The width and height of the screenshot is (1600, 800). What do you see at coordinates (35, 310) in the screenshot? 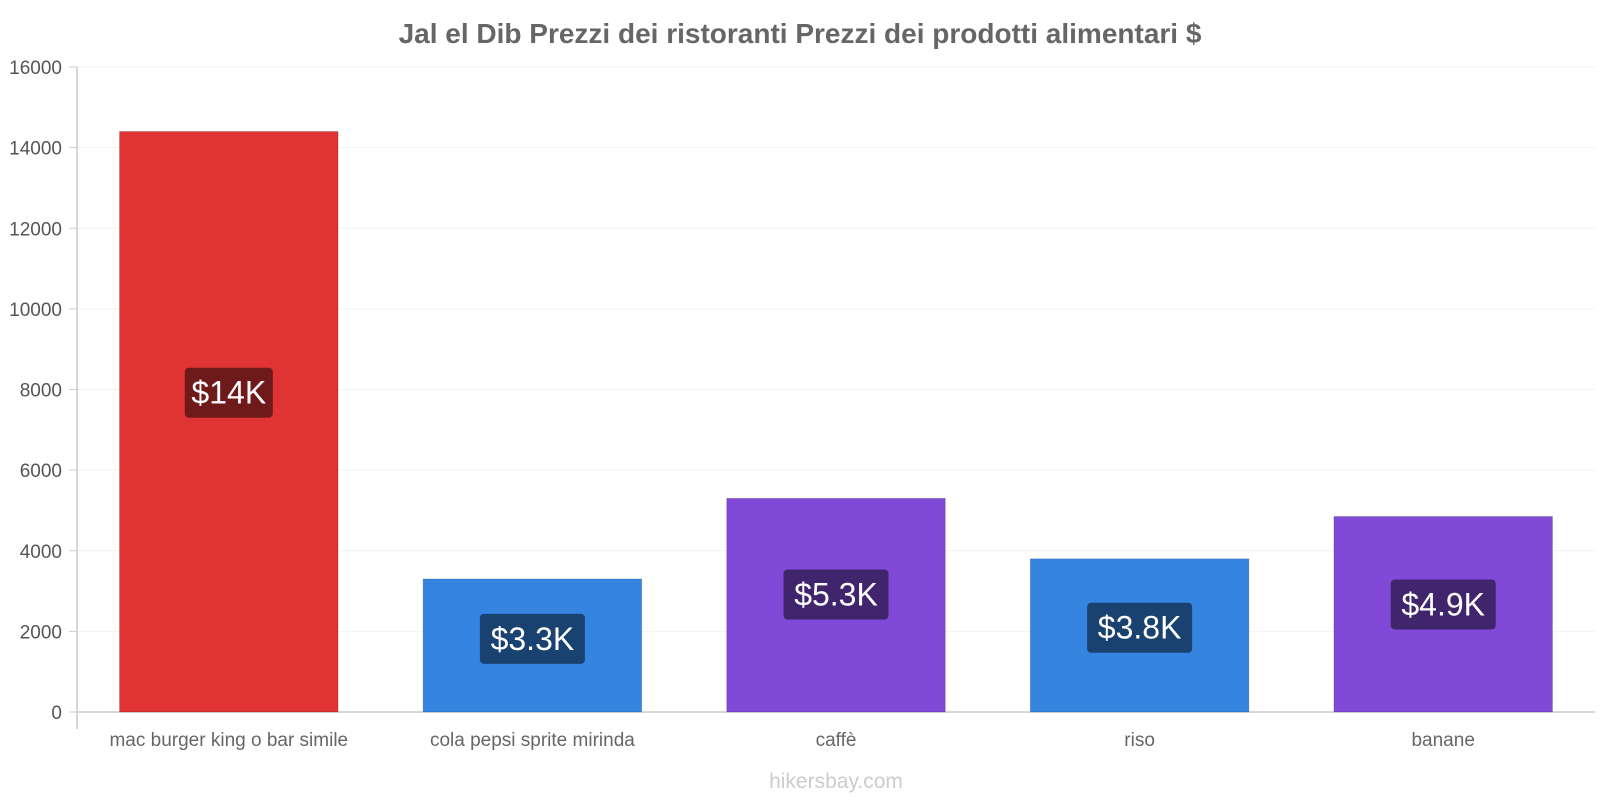
I see `y-tick-label: 10000` at bounding box center [35, 310].